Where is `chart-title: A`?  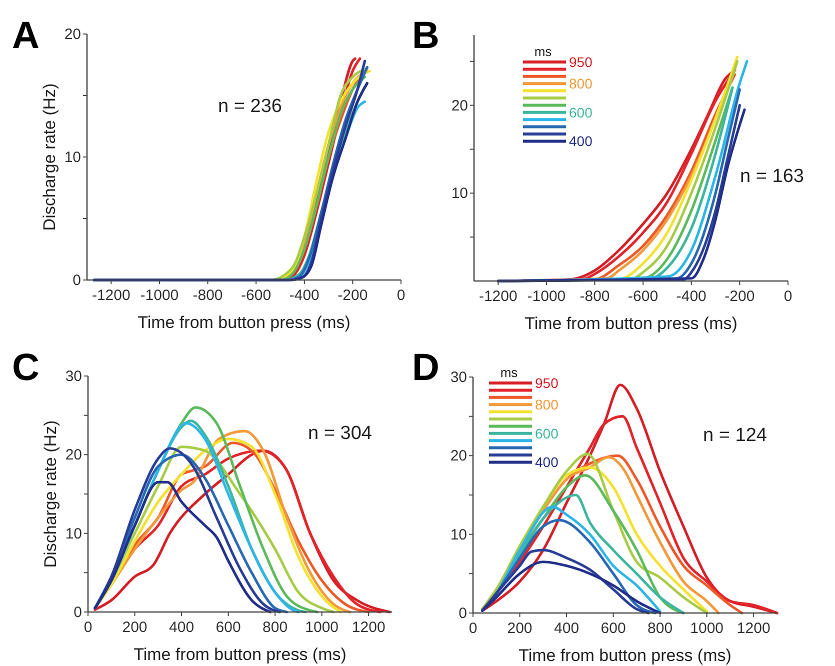
chart-title: A is located at coordinates (26, 36).